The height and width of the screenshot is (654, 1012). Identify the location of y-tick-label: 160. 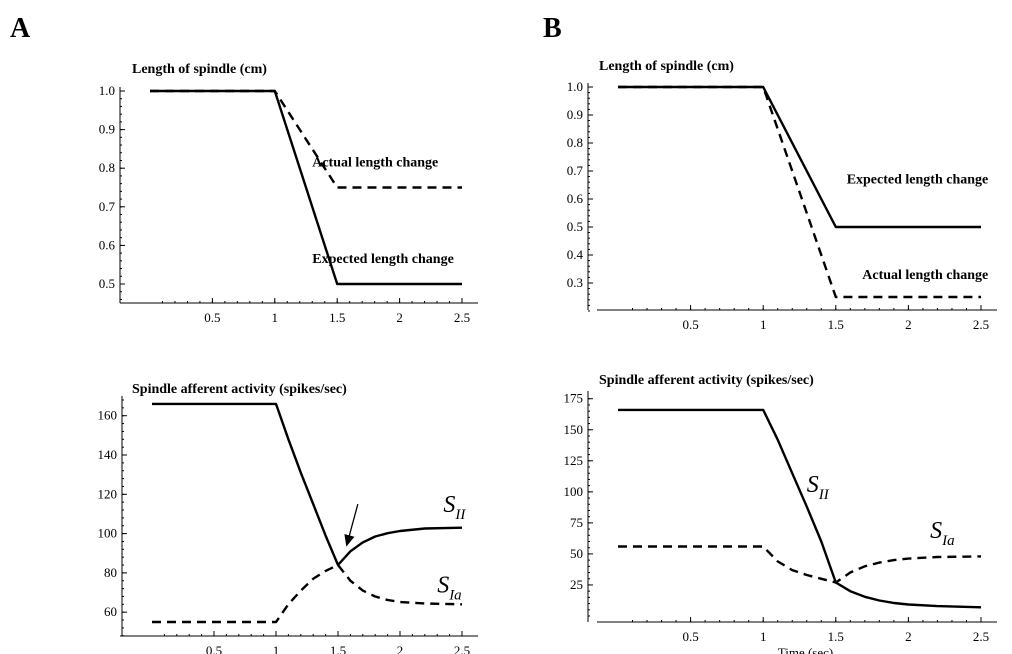
(108, 415).